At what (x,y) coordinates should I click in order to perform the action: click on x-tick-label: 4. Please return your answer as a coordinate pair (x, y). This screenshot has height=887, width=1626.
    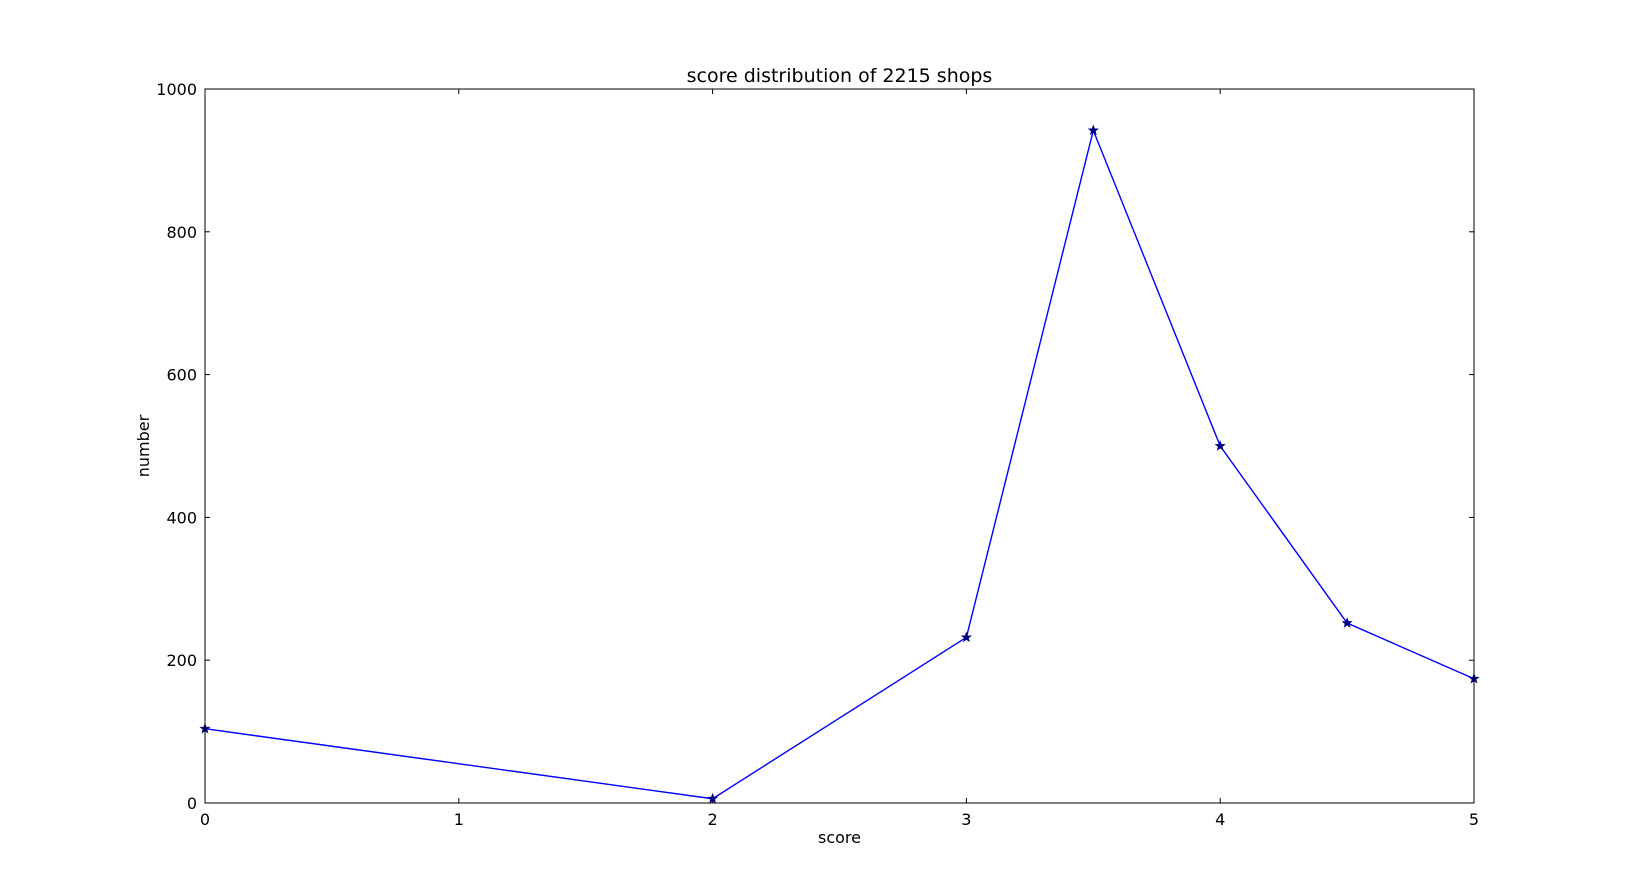
    Looking at the image, I should click on (1220, 819).